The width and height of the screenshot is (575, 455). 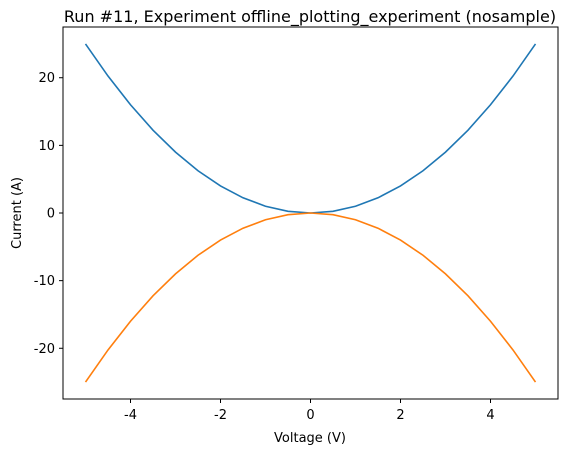 I want to click on y-tick-label: -20, so click(x=44, y=349).